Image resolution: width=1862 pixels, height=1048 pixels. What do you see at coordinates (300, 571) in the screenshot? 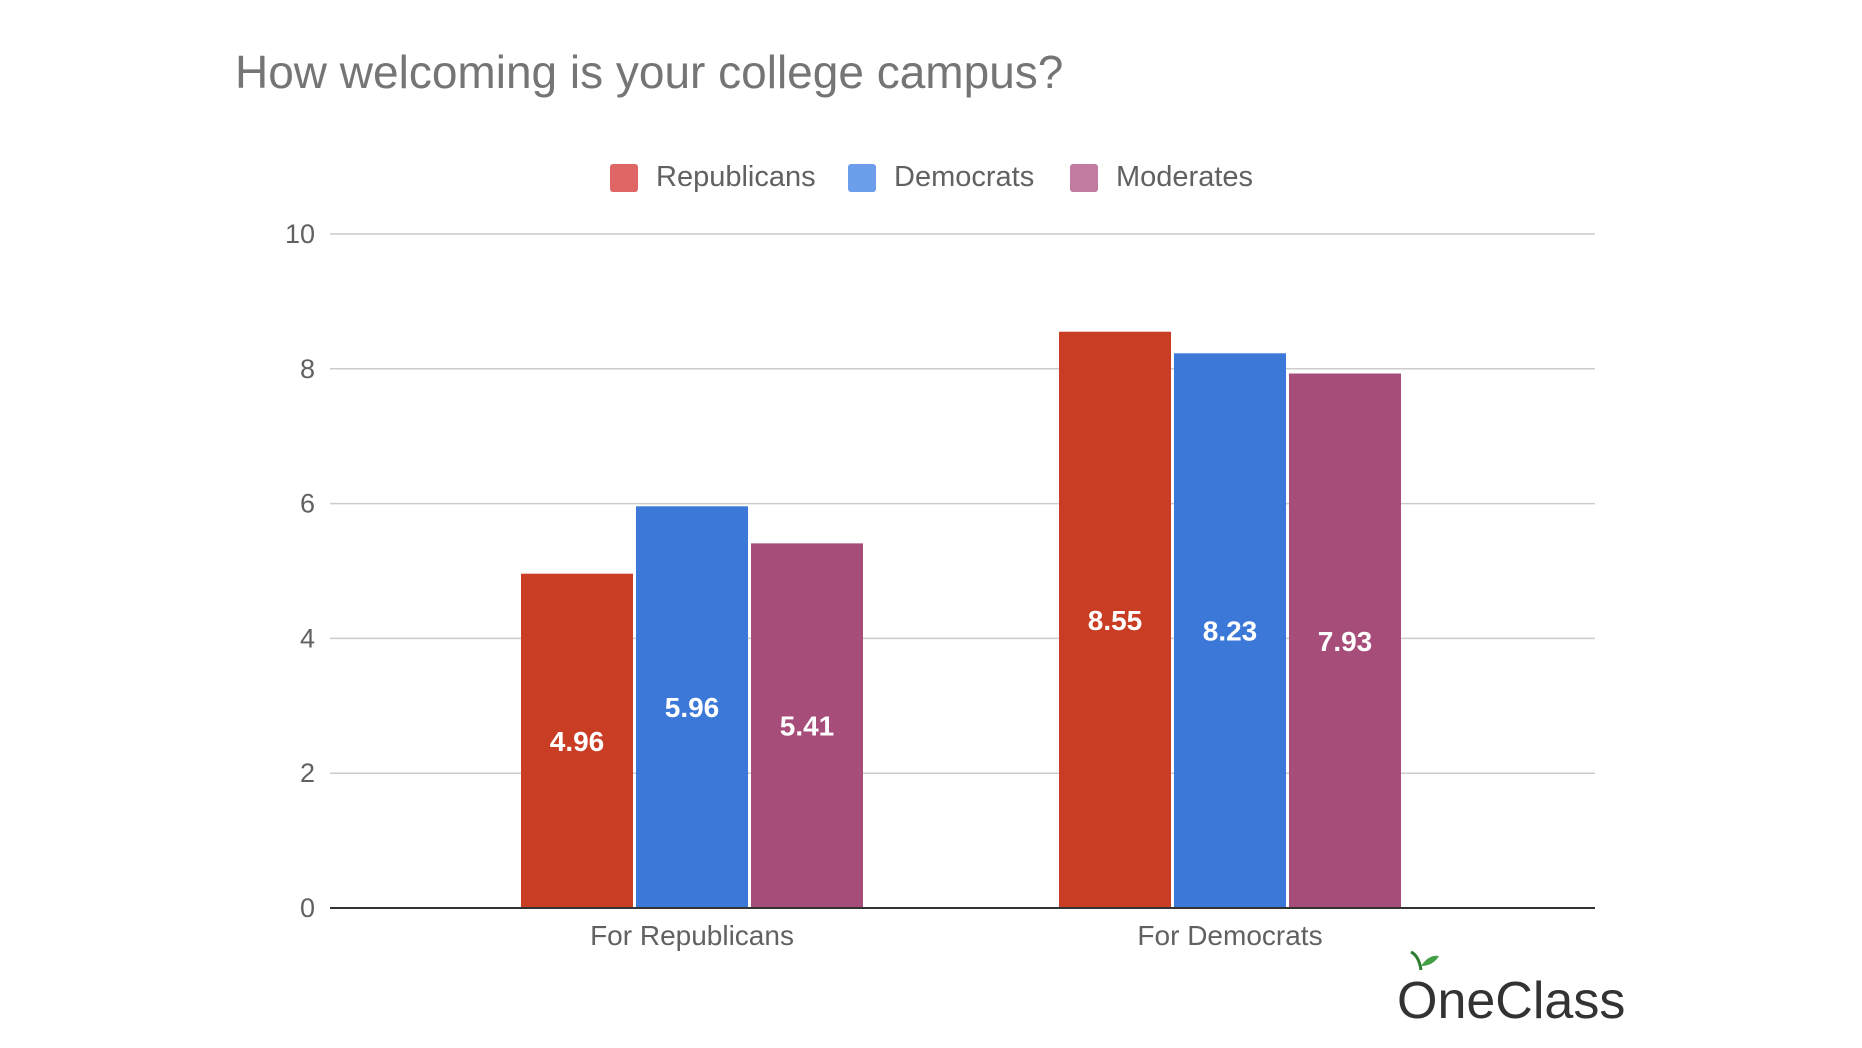
I see `y-axis-ticks: 0 2 4 6 8 10` at bounding box center [300, 571].